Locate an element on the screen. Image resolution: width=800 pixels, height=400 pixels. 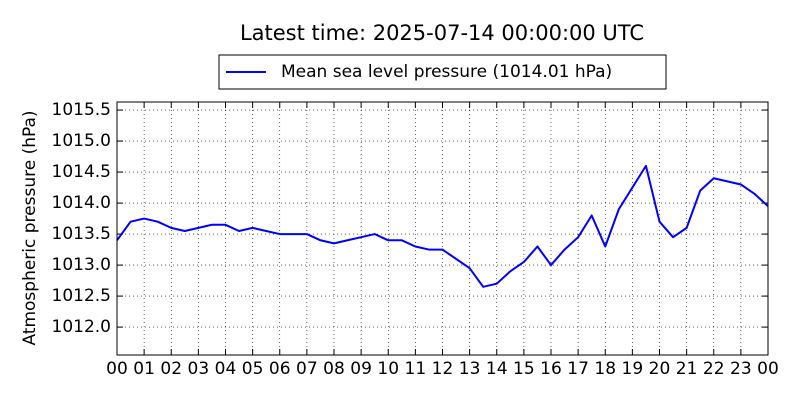
x-tick-label: 06 is located at coordinates (280, 369).